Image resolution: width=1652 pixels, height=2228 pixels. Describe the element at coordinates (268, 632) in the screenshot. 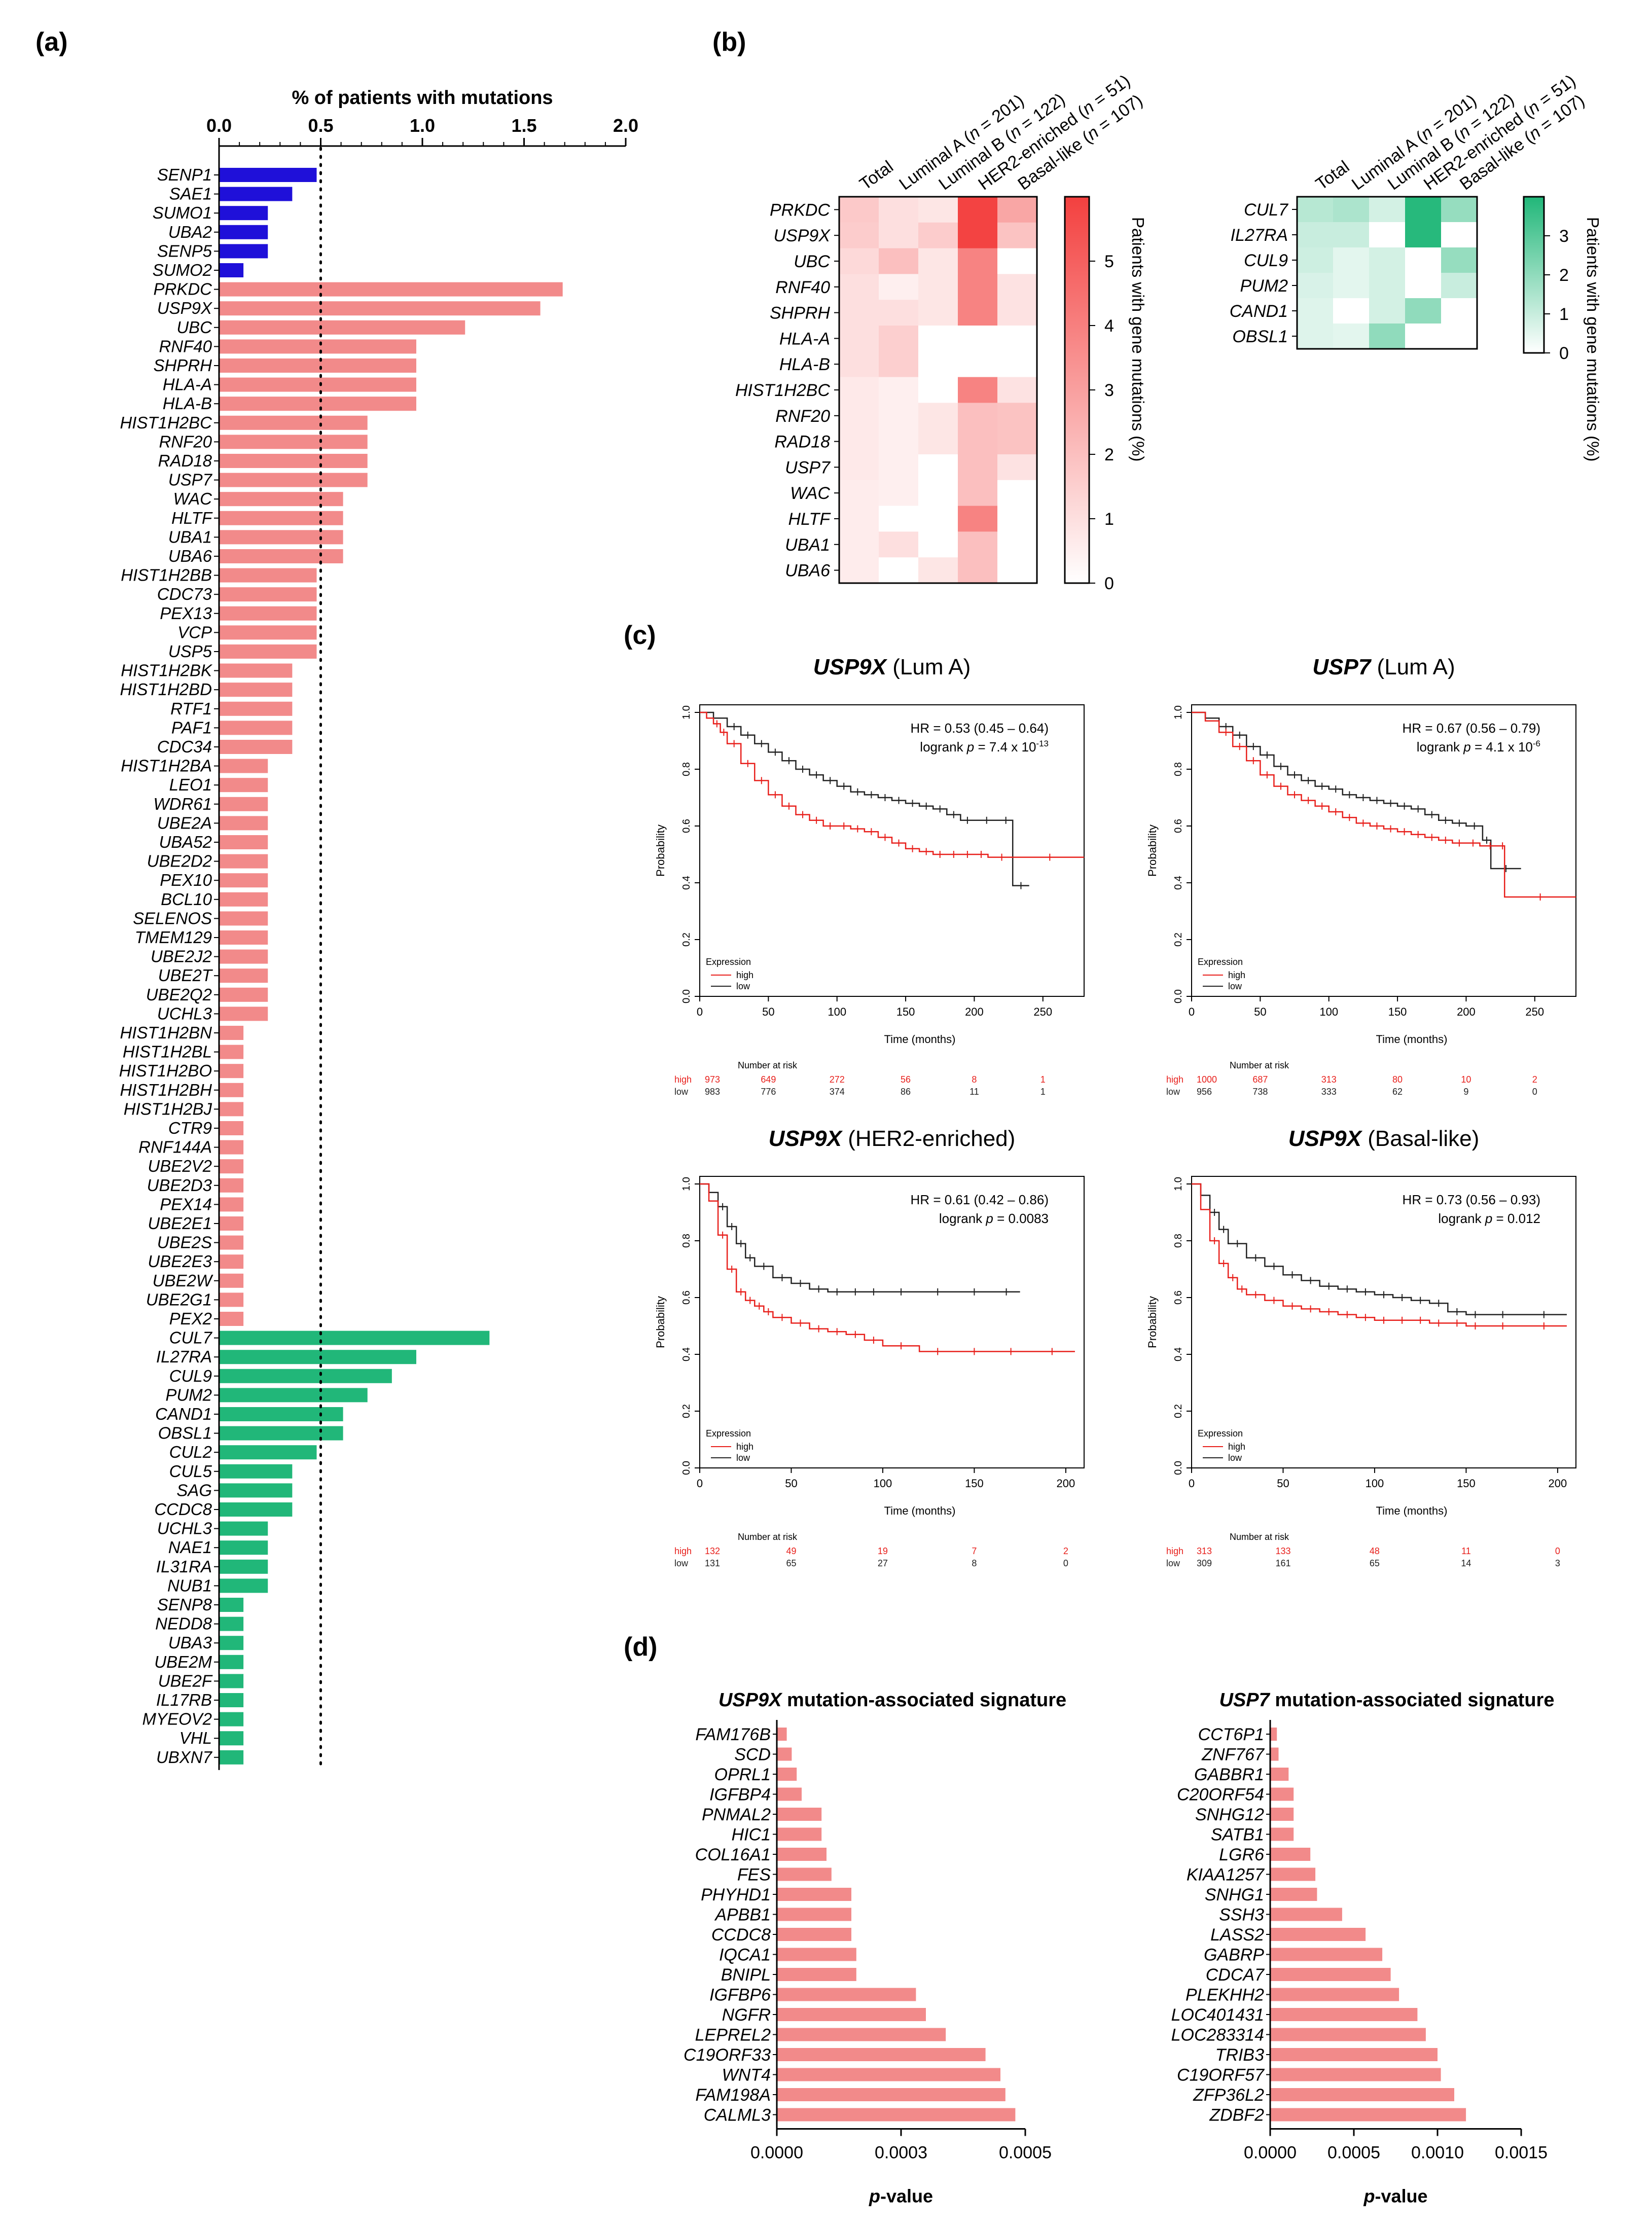

I see `bar-vcp` at that location.